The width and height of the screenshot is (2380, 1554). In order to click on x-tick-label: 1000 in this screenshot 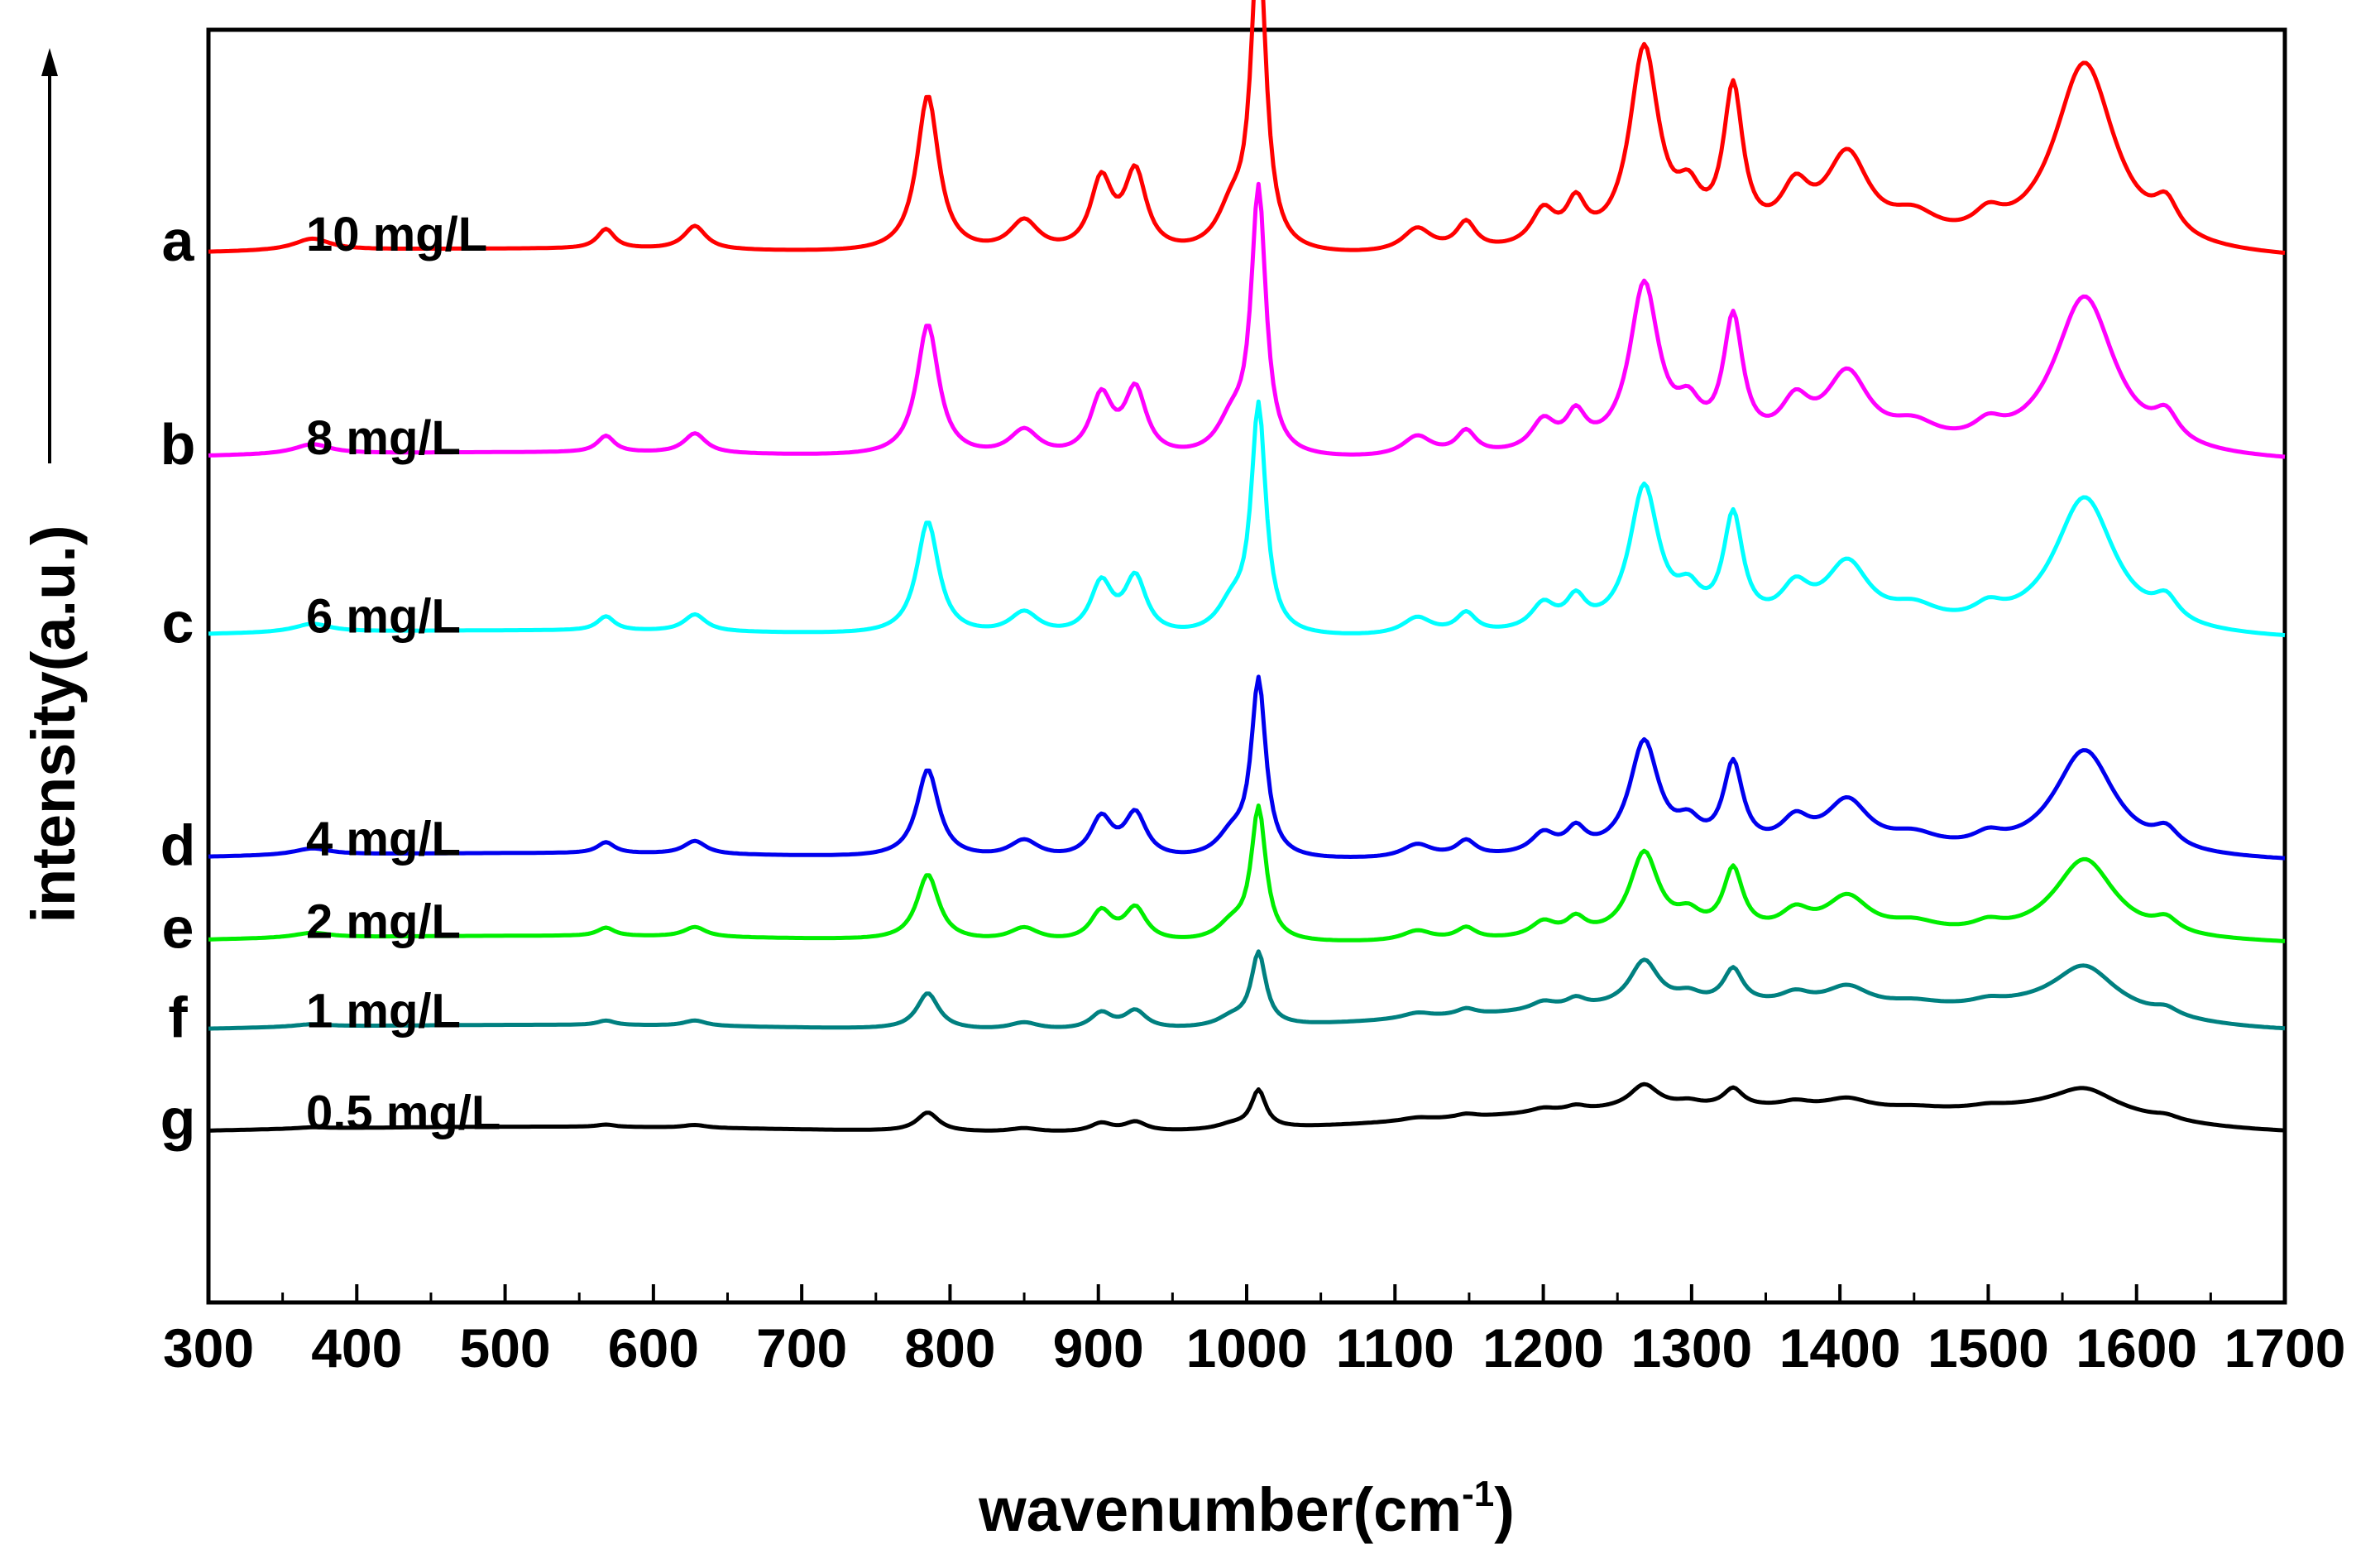, I will do `click(1247, 1348)`.